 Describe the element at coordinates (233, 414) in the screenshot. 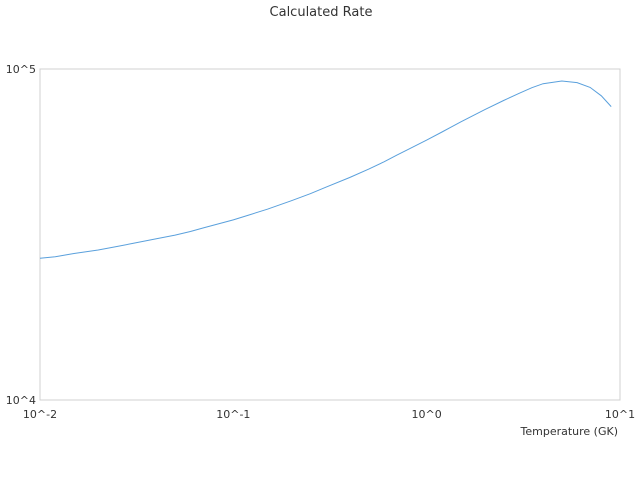

I see `x-tick-label: 10^-1` at that location.